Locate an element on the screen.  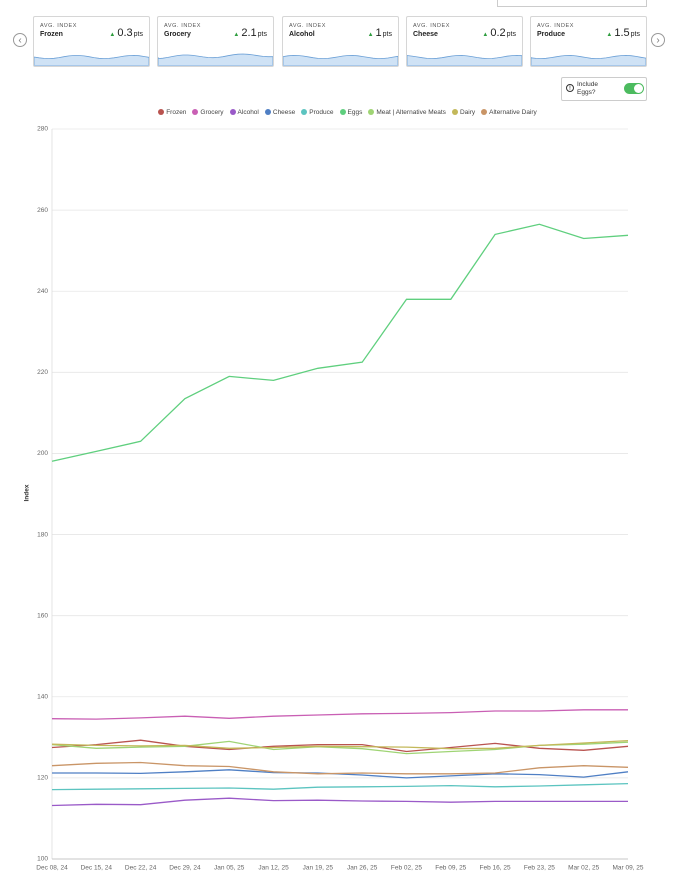
legend-label: Alcohol is located at coordinates (248, 112).